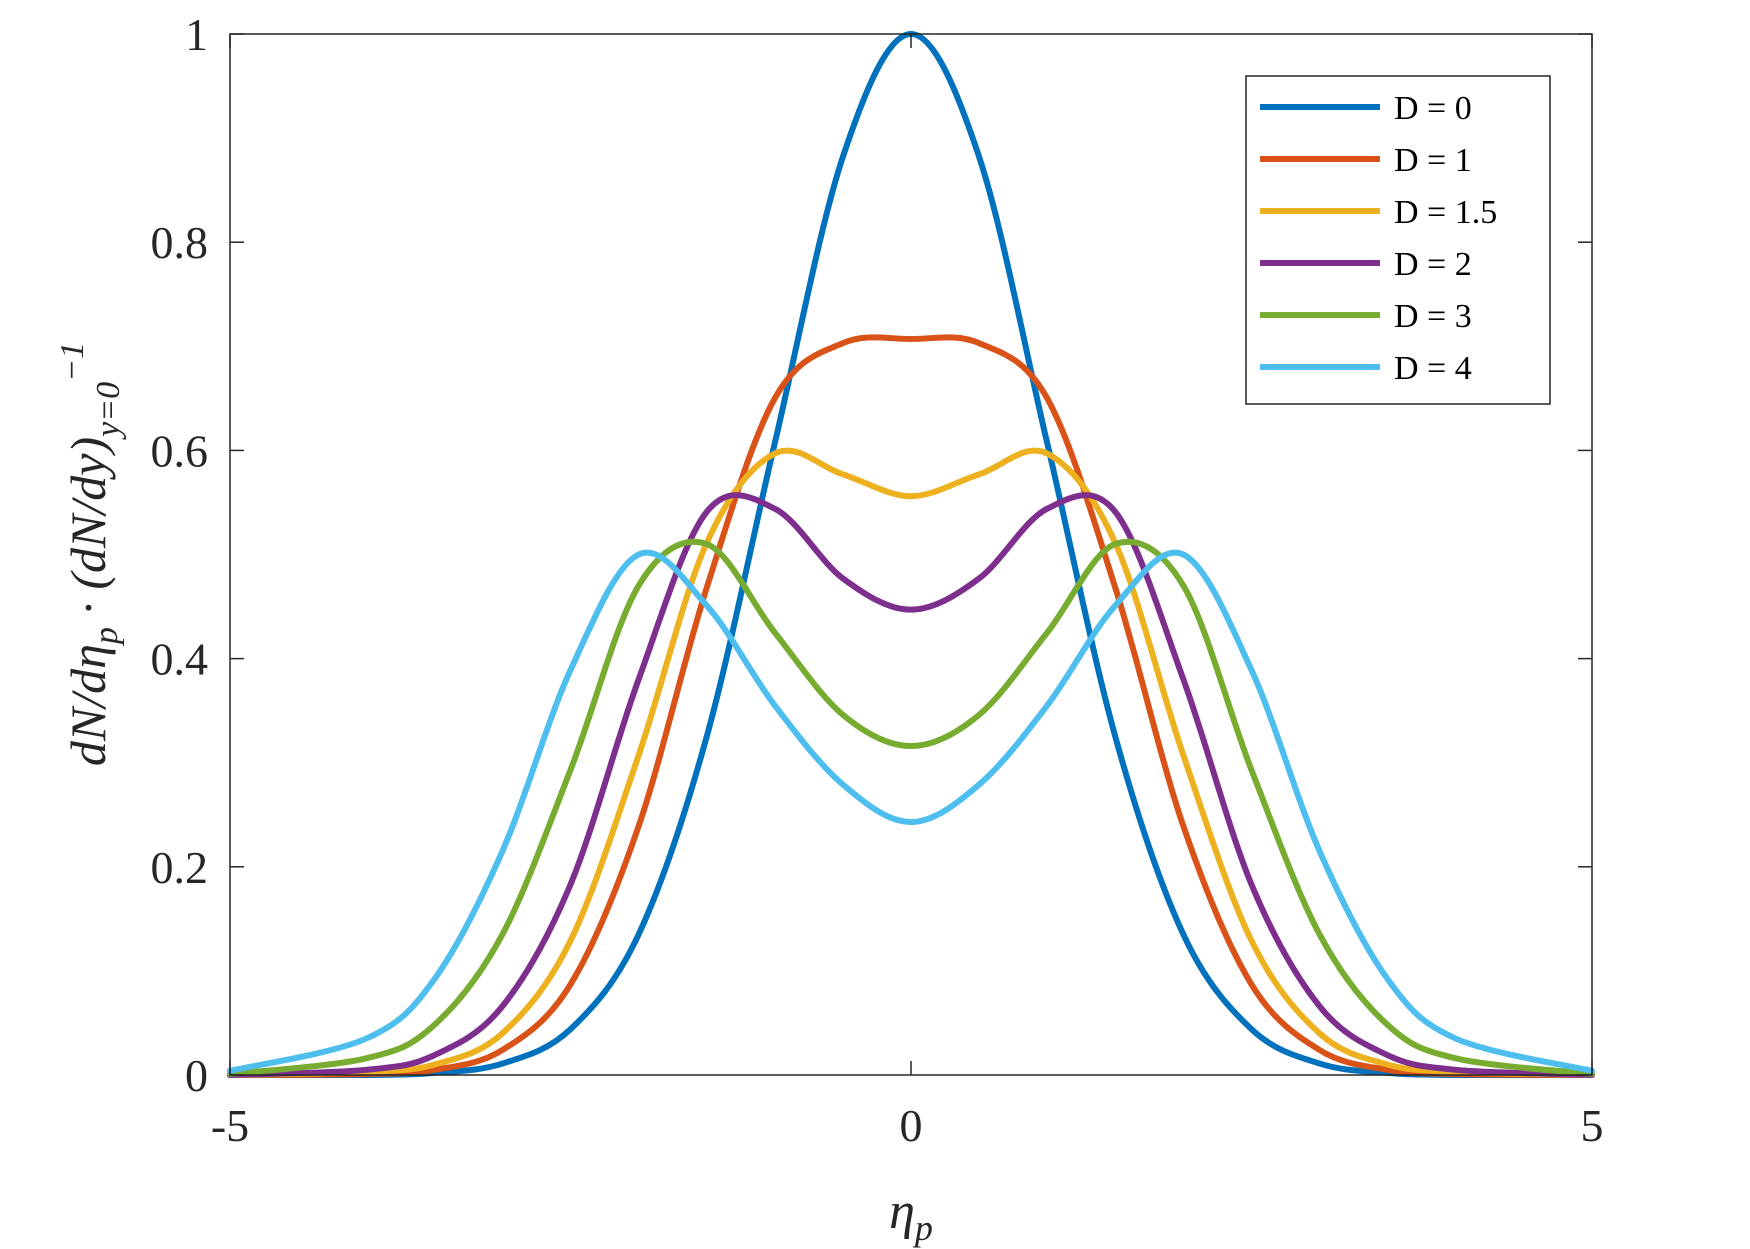  I want to click on legend-label: D = 3, so click(1433, 316).